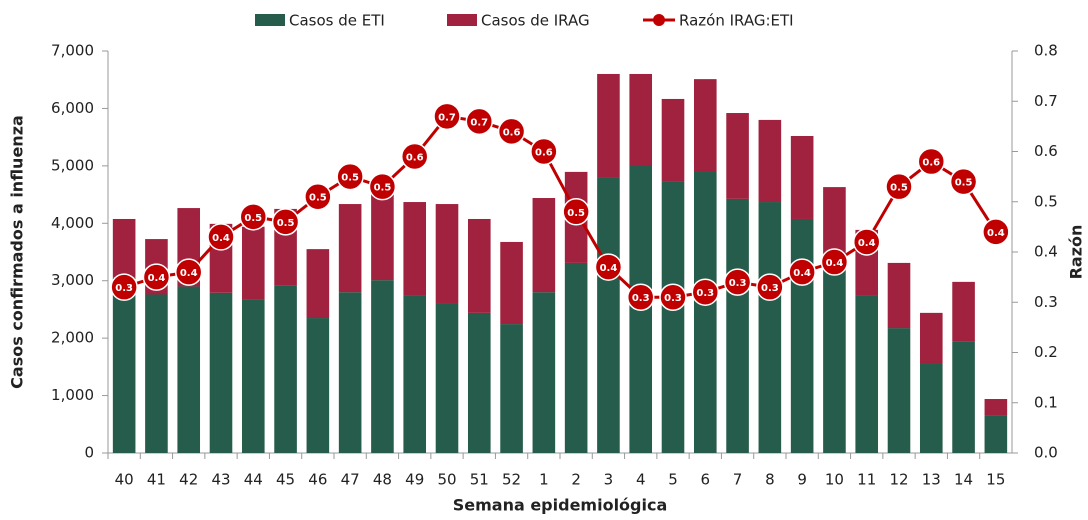 Image resolution: width=1088 pixels, height=520 pixels. What do you see at coordinates (317, 480) in the screenshot?
I see `x-tick-label: 46` at bounding box center [317, 480].